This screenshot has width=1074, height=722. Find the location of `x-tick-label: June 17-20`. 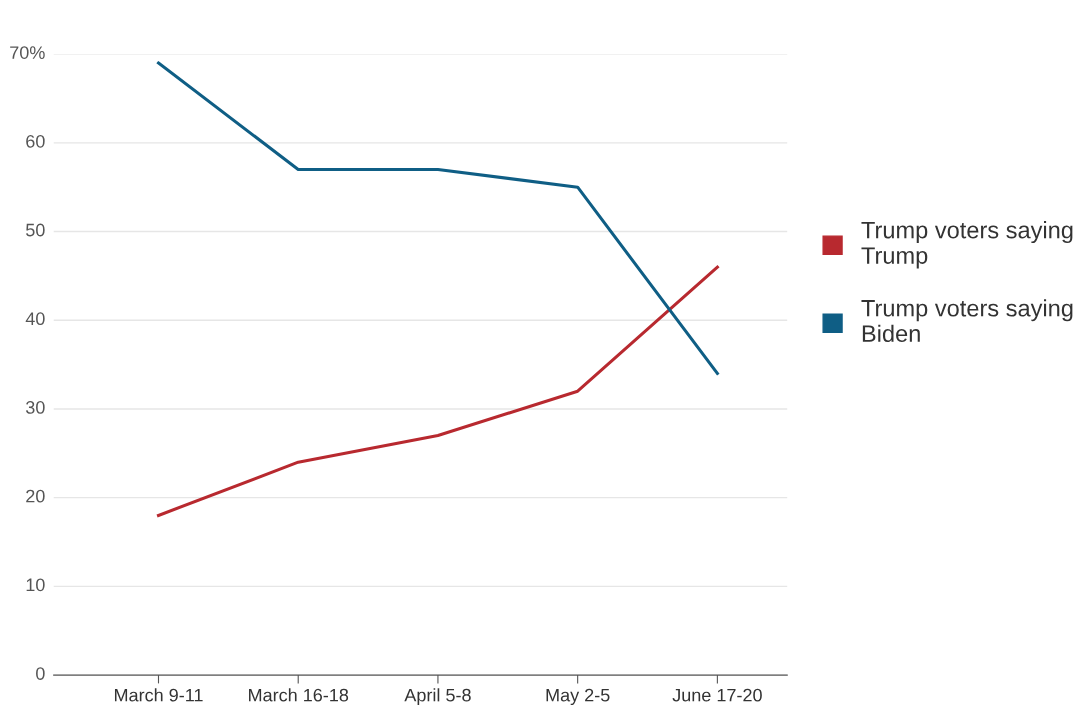

x-tick-label: June 17-20 is located at coordinates (717, 695).